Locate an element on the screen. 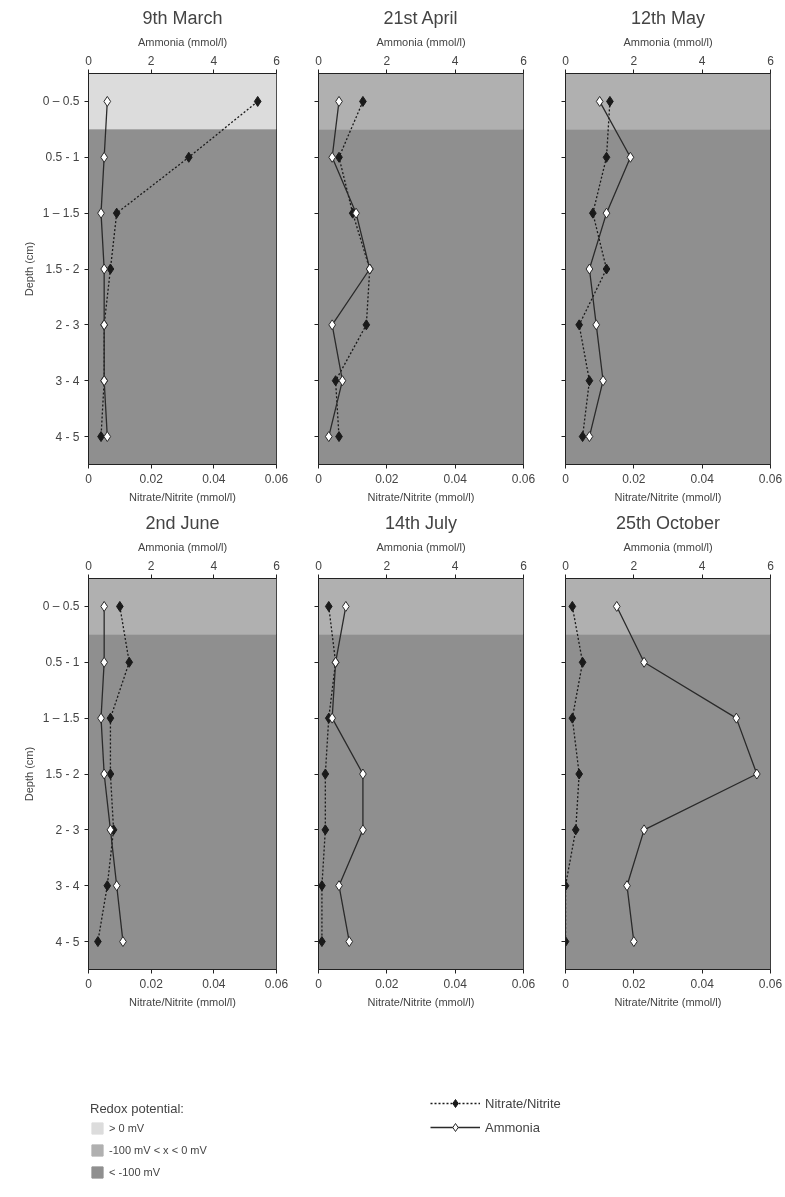 This screenshot has width=785, height=1197. chart-title: 14th July is located at coordinates (421, 522).